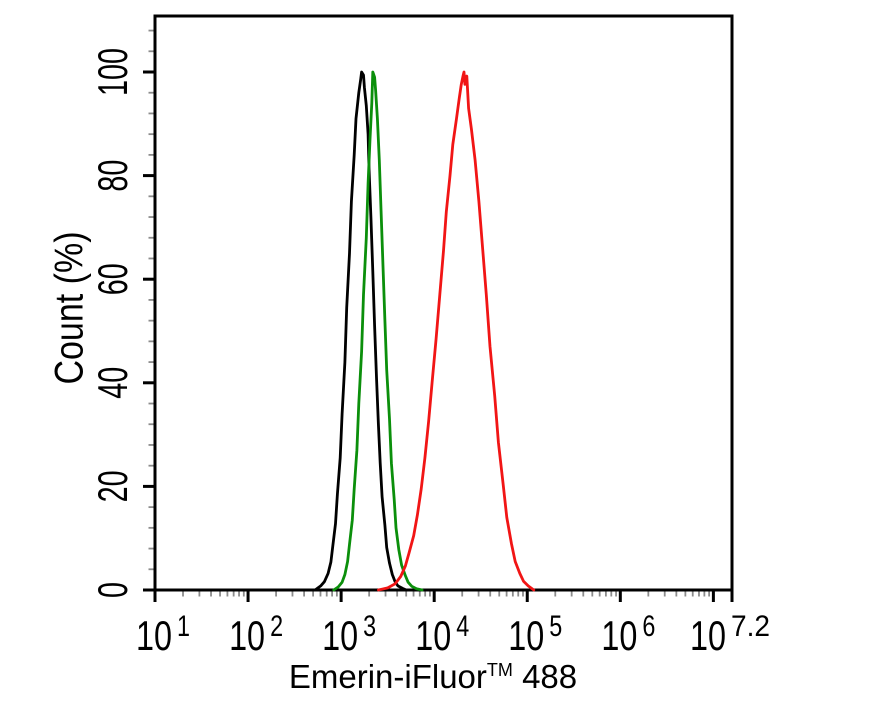 The height and width of the screenshot is (711, 888). What do you see at coordinates (378, 331) in the screenshot?
I see `histogram-curve-green` at bounding box center [378, 331].